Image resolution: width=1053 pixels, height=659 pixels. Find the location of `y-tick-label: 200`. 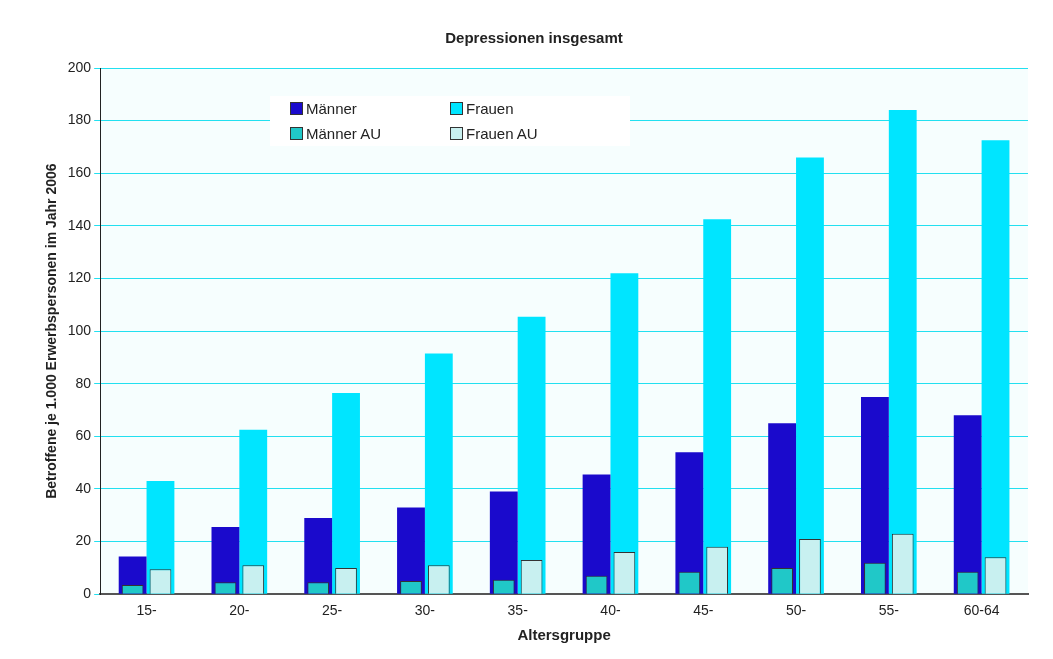

y-tick-label: 200 is located at coordinates (79, 66).